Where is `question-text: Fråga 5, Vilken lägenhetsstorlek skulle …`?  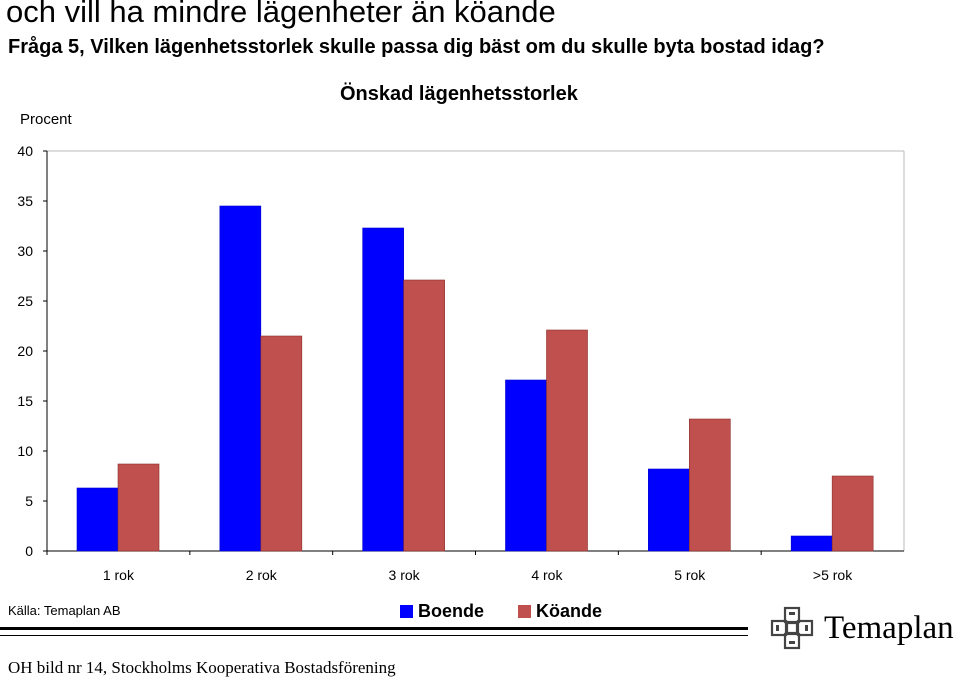
question-text: Fråga 5, Vilken lägenhetsstorlek skulle … is located at coordinates (416, 47).